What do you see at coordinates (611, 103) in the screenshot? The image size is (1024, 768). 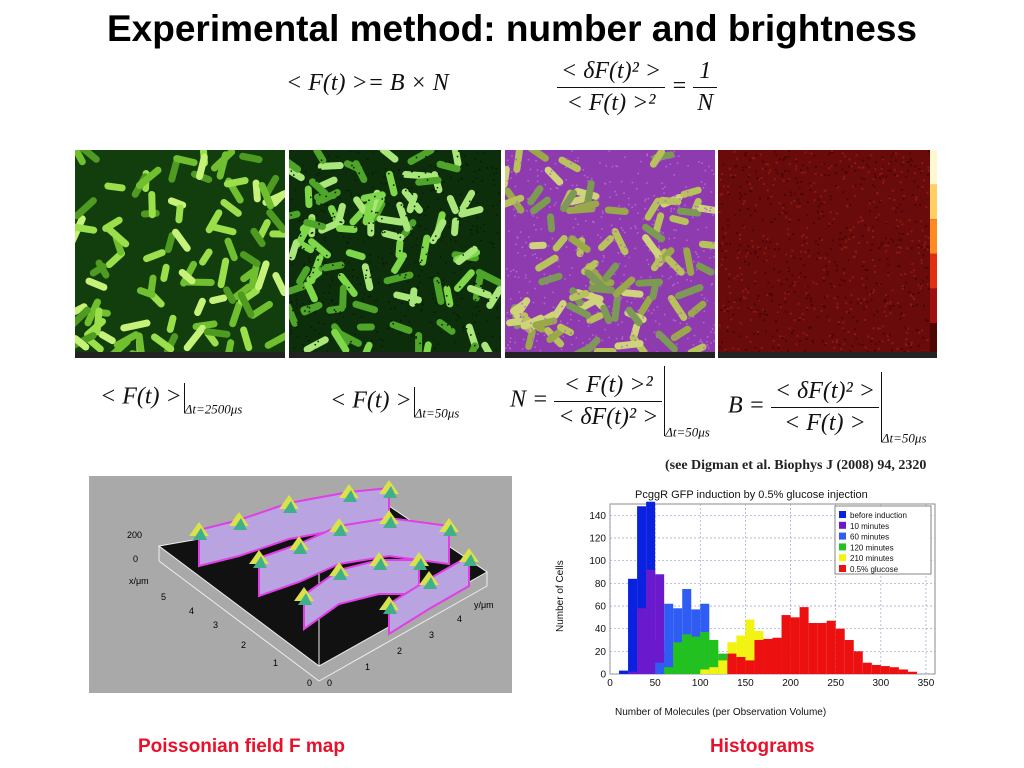 I see `eq2-denominator: < F(t) >²` at bounding box center [611, 103].